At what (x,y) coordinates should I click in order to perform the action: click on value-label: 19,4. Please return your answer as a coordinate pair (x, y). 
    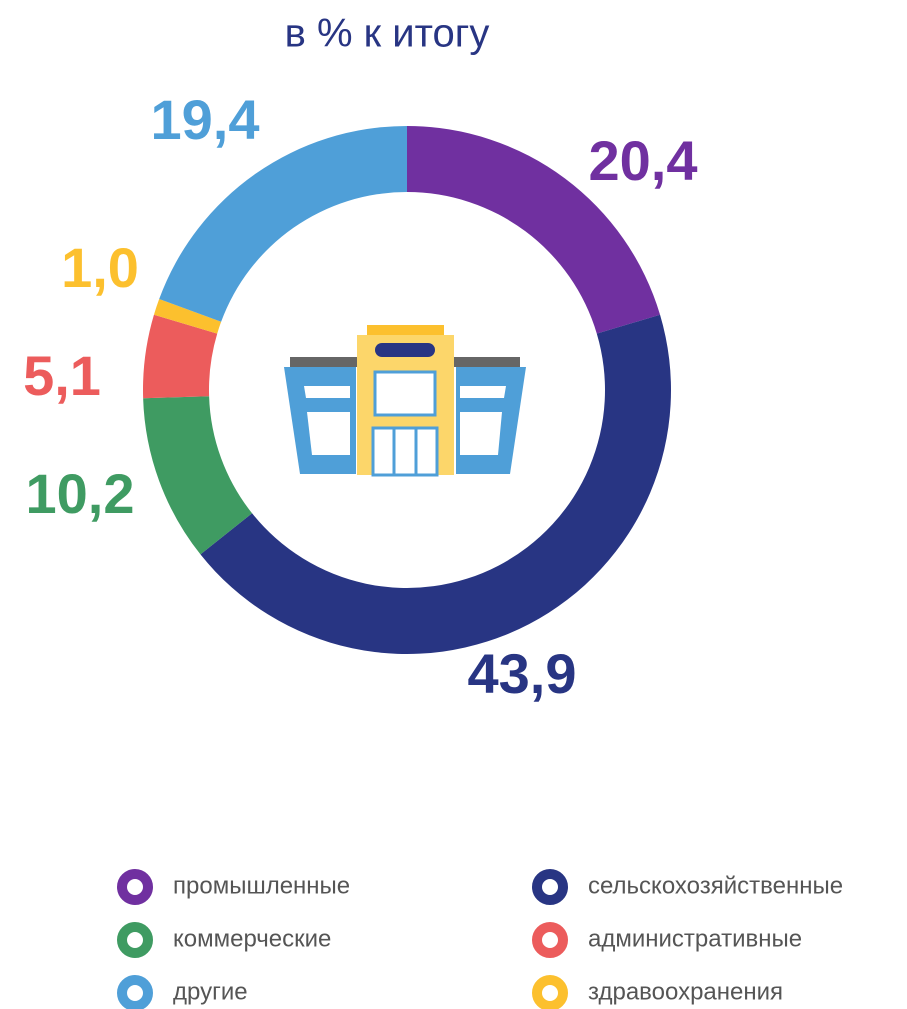
    Looking at the image, I should click on (205, 119).